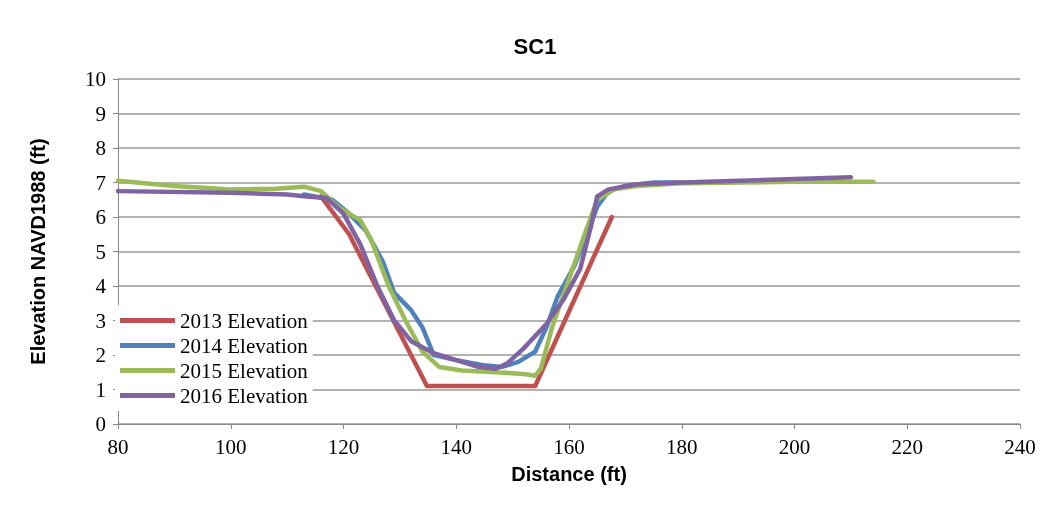 This screenshot has height=506, width=1051. What do you see at coordinates (569, 474) in the screenshot?
I see `x-axis-title: Distance (ft)` at bounding box center [569, 474].